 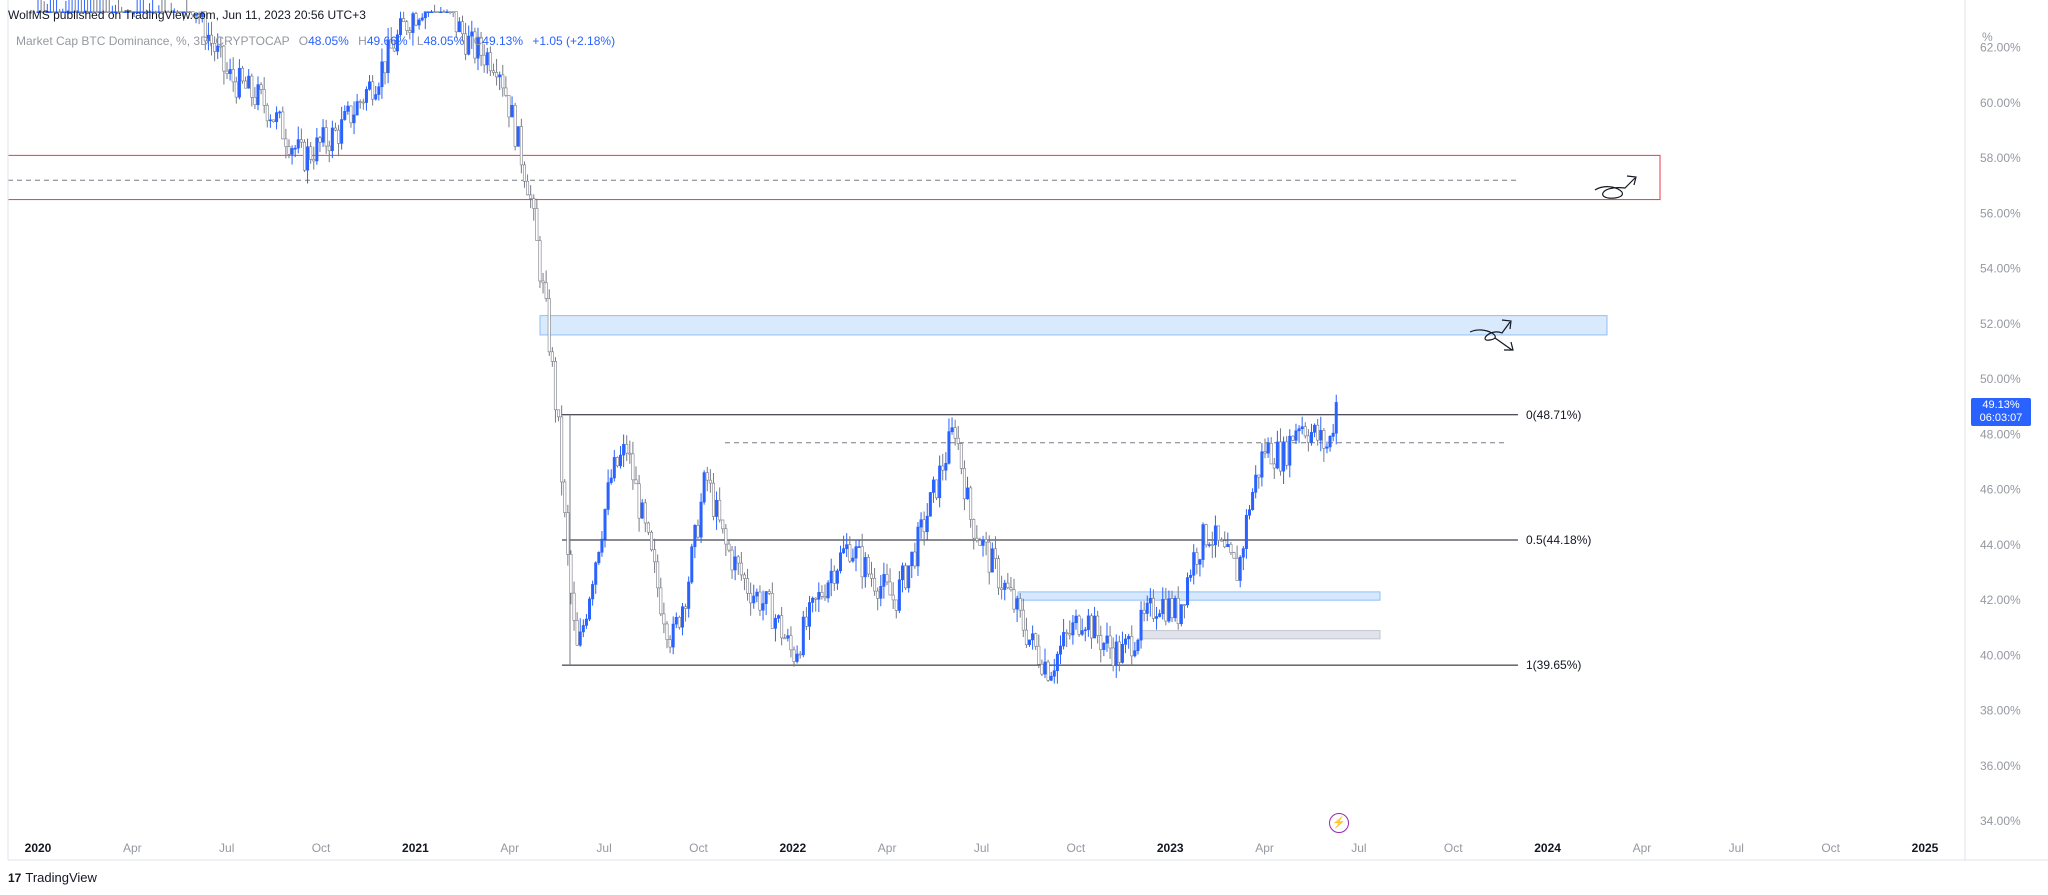 I want to click on projection-arrows, so click(x=1553, y=263).